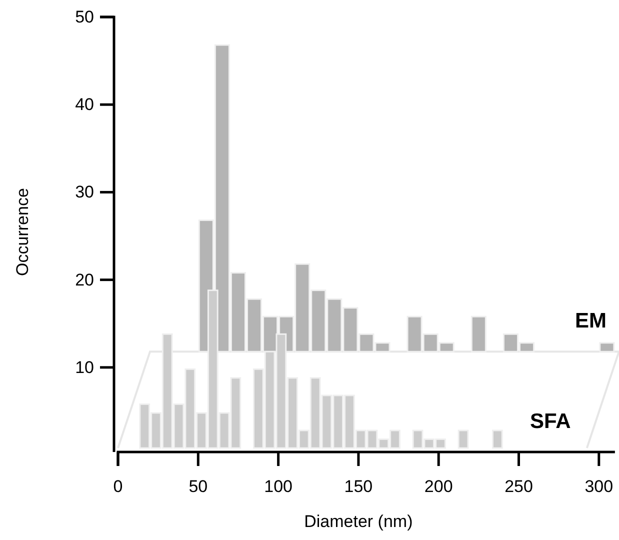 The height and width of the screenshot is (540, 619). What do you see at coordinates (550, 421) in the screenshot?
I see `series-label: SFA` at bounding box center [550, 421].